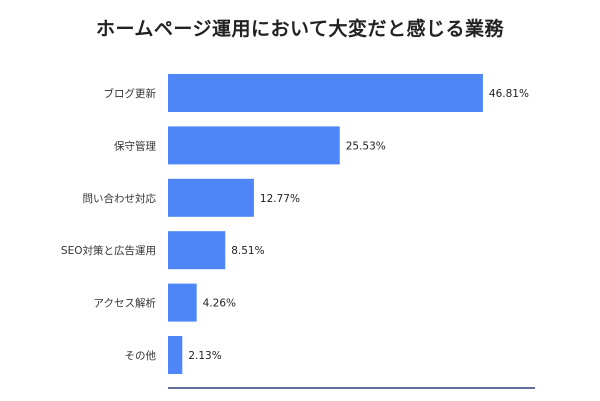 The height and width of the screenshot is (401, 600). What do you see at coordinates (366, 146) in the screenshot?
I see `value-label-2: 25.53%` at bounding box center [366, 146].